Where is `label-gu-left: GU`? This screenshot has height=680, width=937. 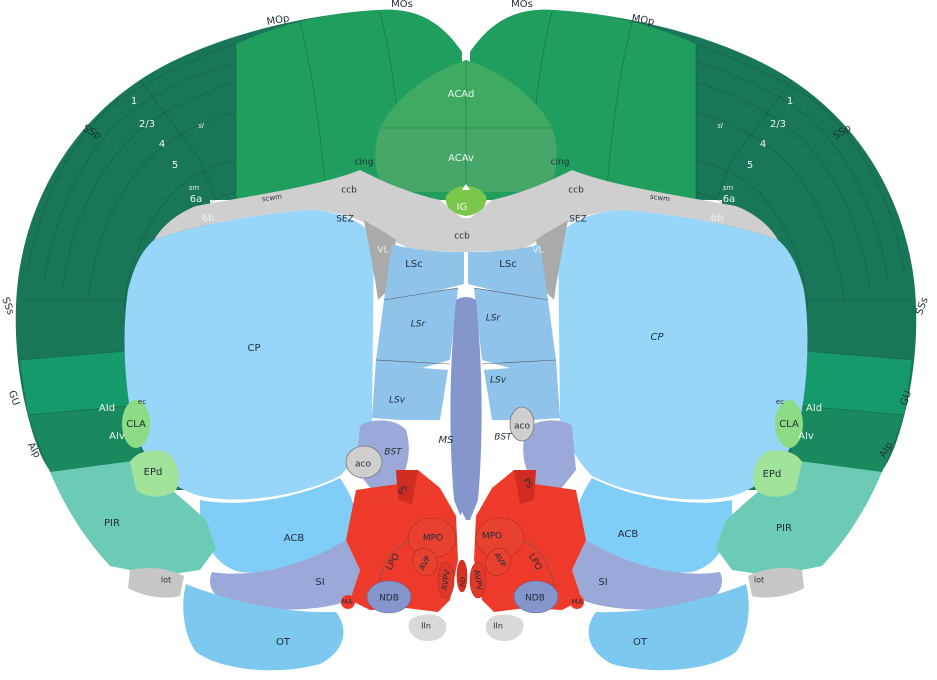 label-gu-left: GU is located at coordinates (13, 398).